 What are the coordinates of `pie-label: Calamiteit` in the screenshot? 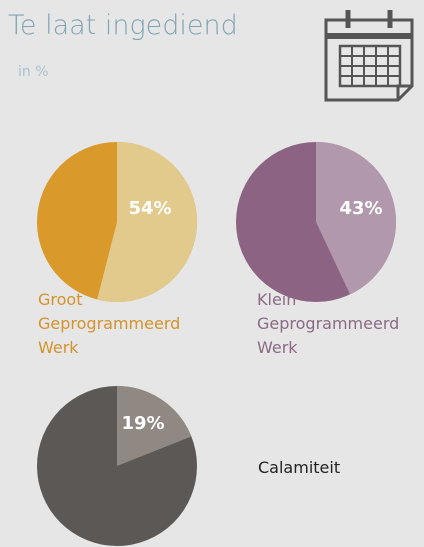 It's located at (299, 467).